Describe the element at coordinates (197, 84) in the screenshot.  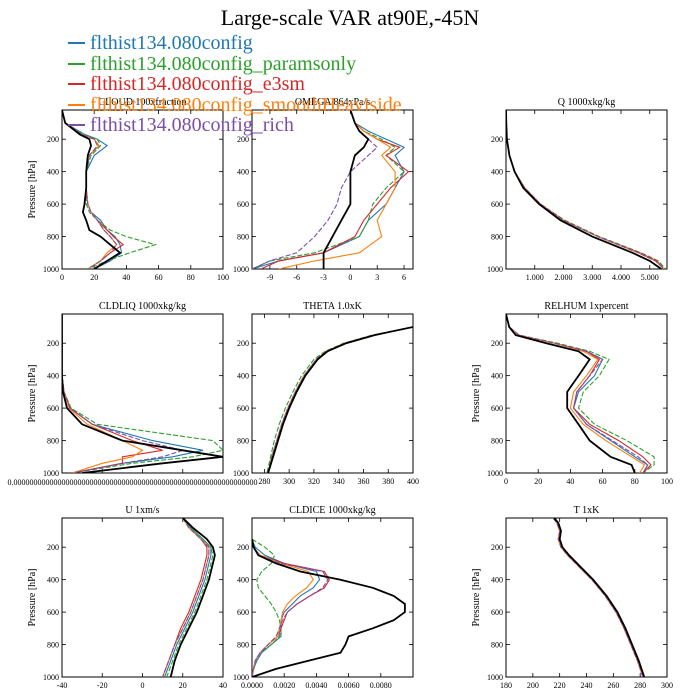
I see `legend-label: flthist134.080config_e3sm` at that location.